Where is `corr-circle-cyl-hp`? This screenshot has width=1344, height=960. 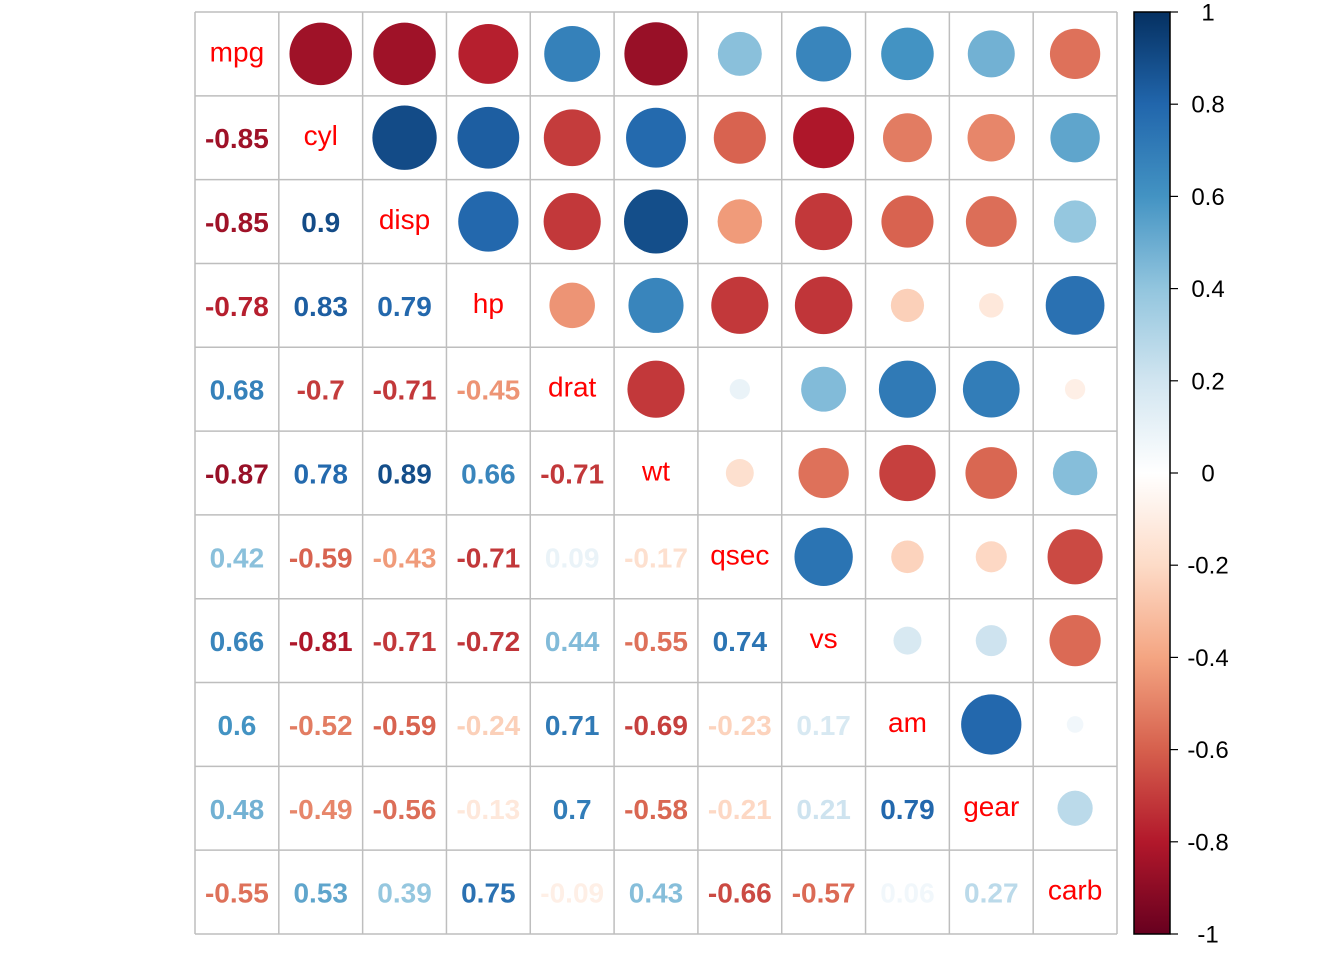
corr-circle-cyl-hp is located at coordinates (488, 137).